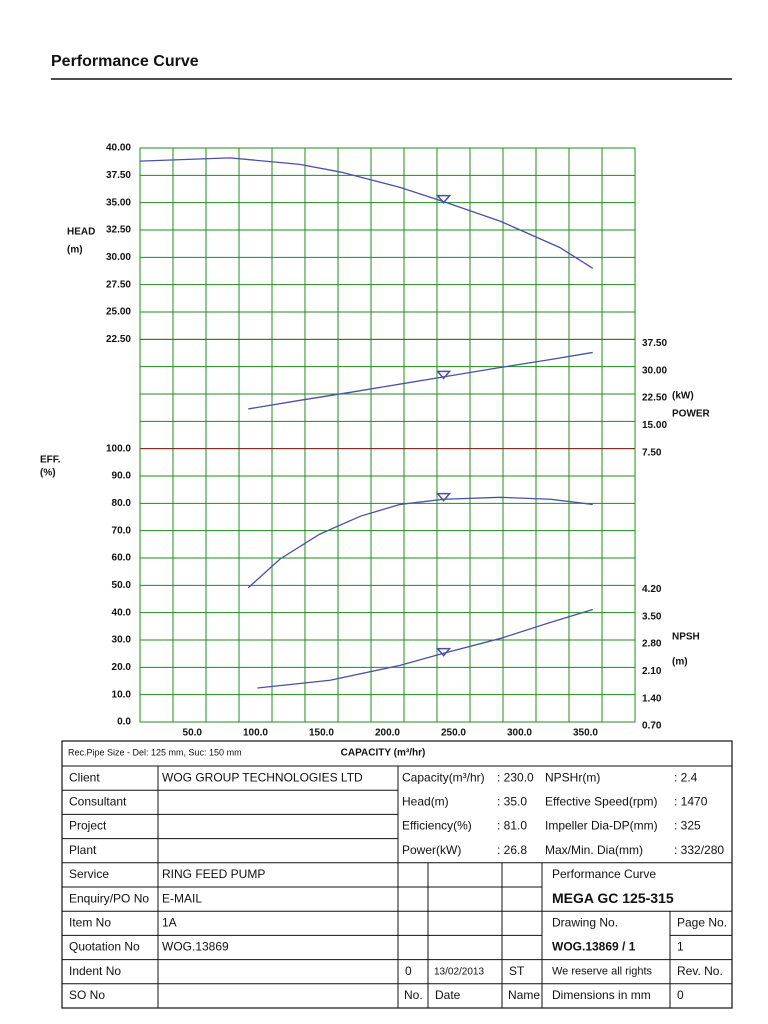  What do you see at coordinates (122, 640) in the screenshot?
I see `y-tick-label: 30.0` at bounding box center [122, 640].